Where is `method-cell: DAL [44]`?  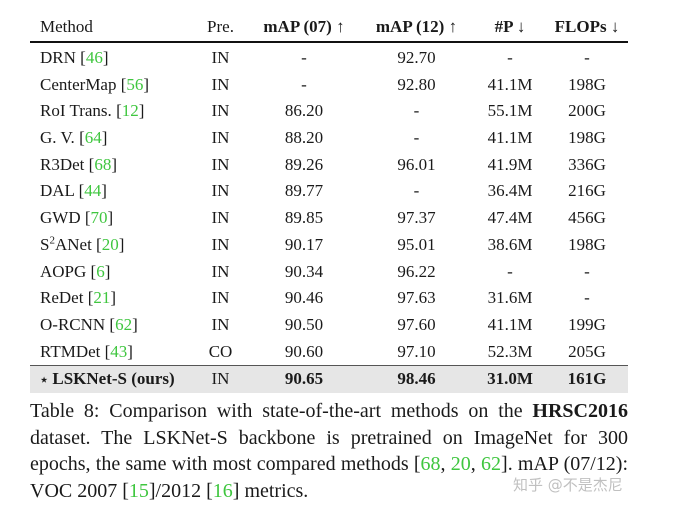
method-cell: DAL [44] is located at coordinates (73, 191).